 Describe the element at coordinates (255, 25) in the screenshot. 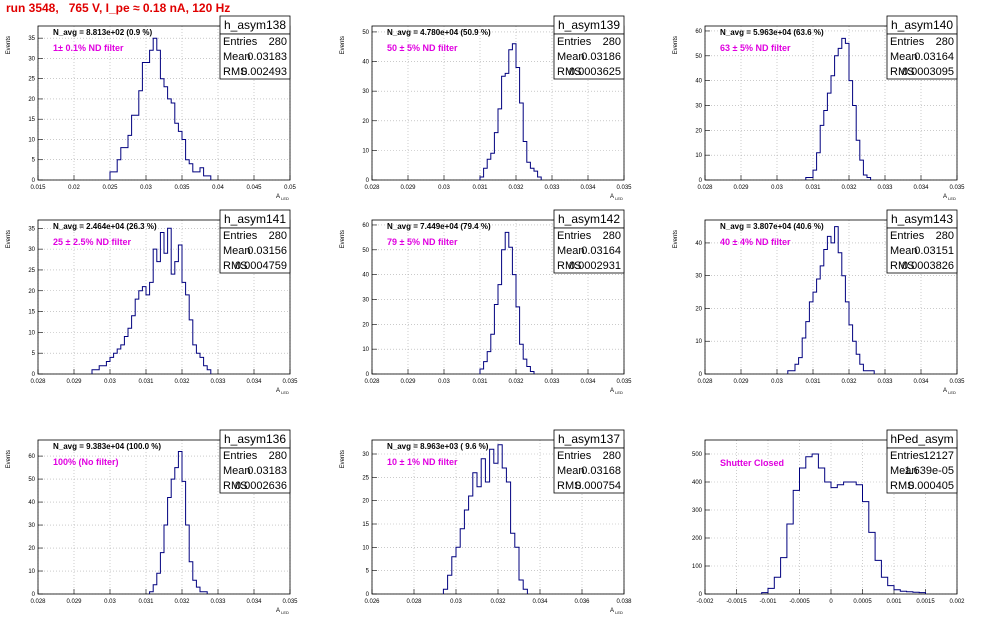

I see `histogram-name: h_asym138` at that location.